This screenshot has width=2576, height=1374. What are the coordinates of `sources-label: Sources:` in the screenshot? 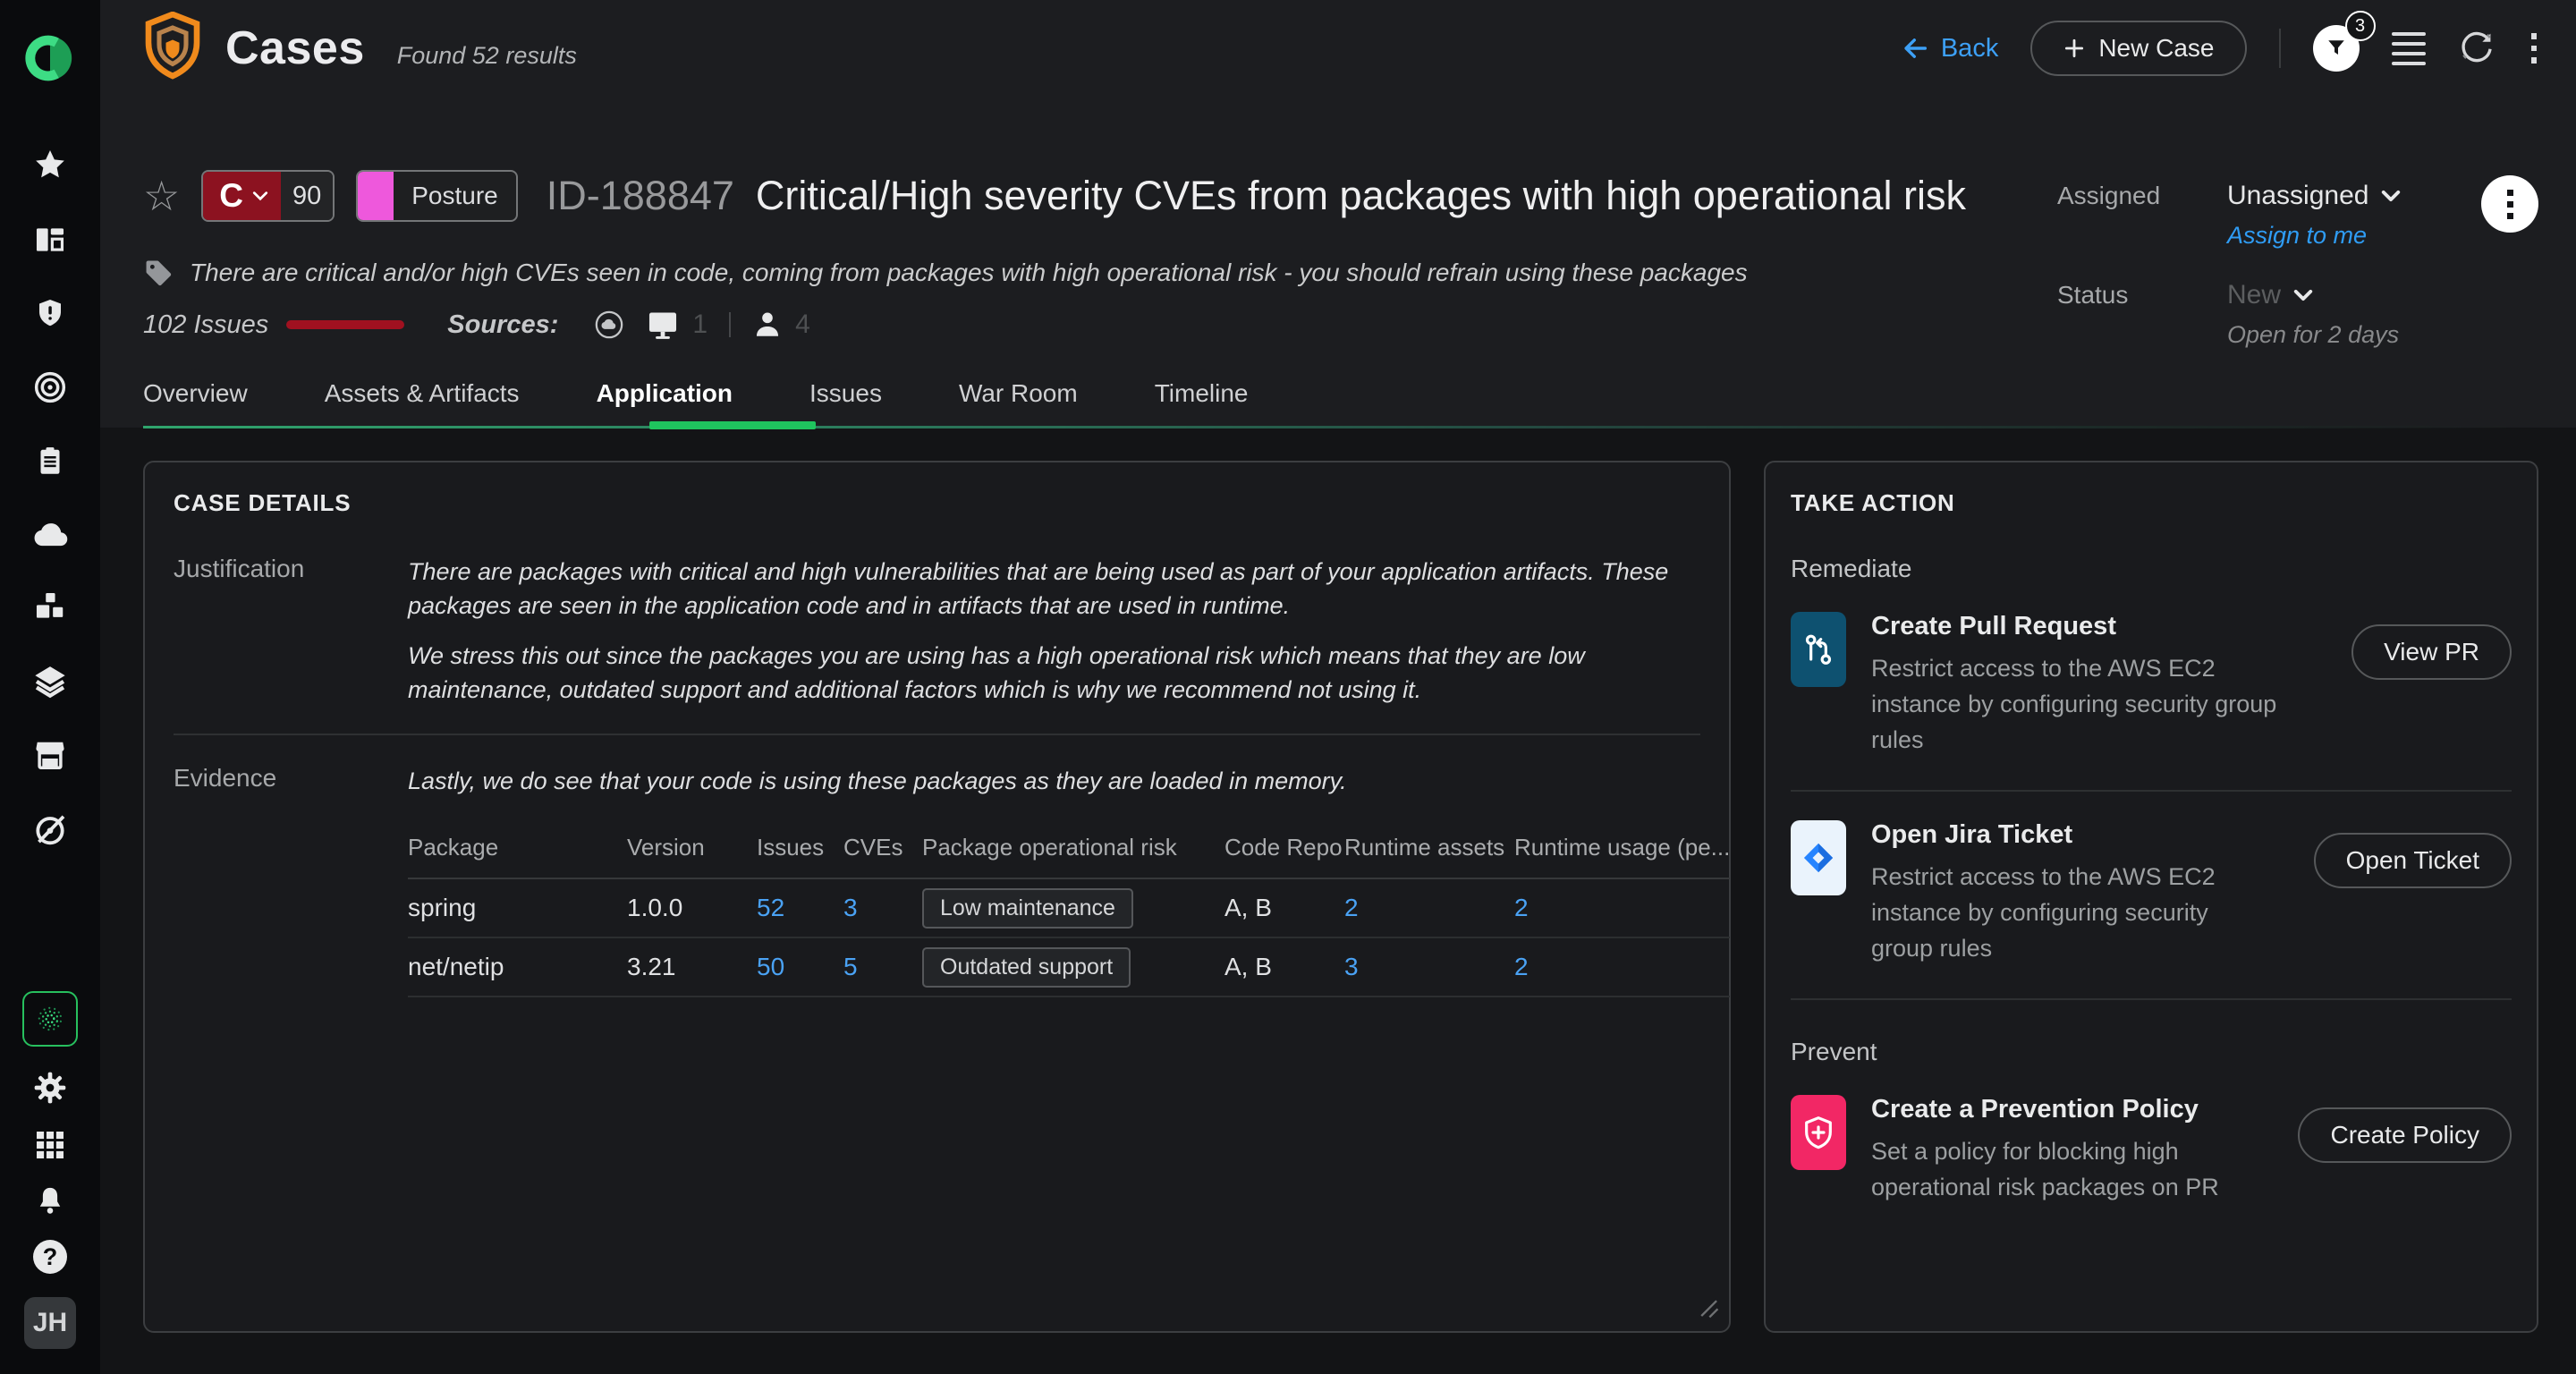 It's located at (503, 324).